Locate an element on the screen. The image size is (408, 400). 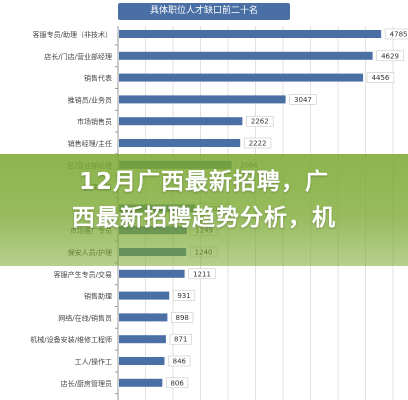
data-label: 871 is located at coordinates (180, 340).